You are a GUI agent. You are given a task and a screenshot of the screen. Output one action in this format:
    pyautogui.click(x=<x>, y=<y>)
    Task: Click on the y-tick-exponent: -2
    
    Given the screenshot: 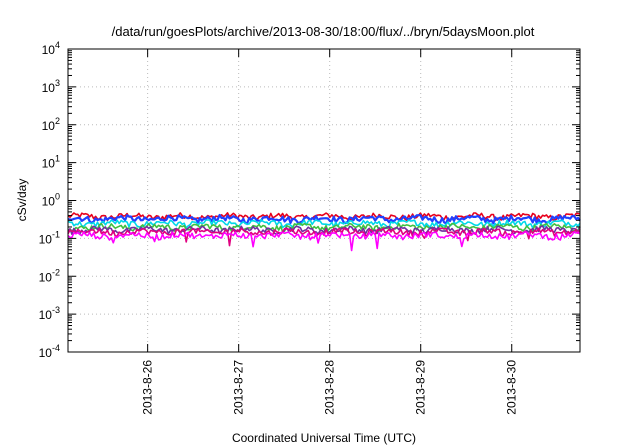 What is the action you would take?
    pyautogui.click(x=56, y=272)
    